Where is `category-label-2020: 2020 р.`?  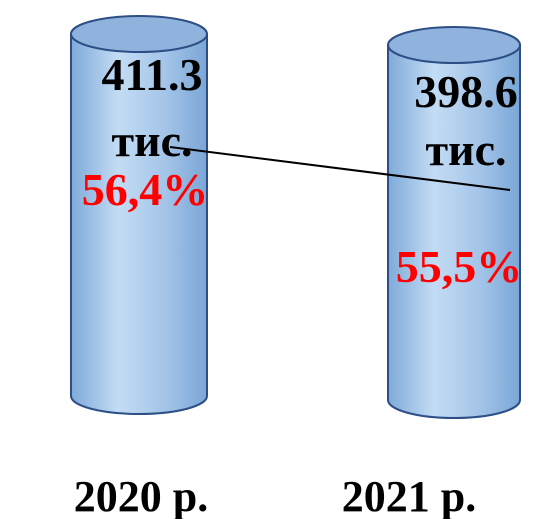 category-label-2020: 2020 р. is located at coordinates (141, 495).